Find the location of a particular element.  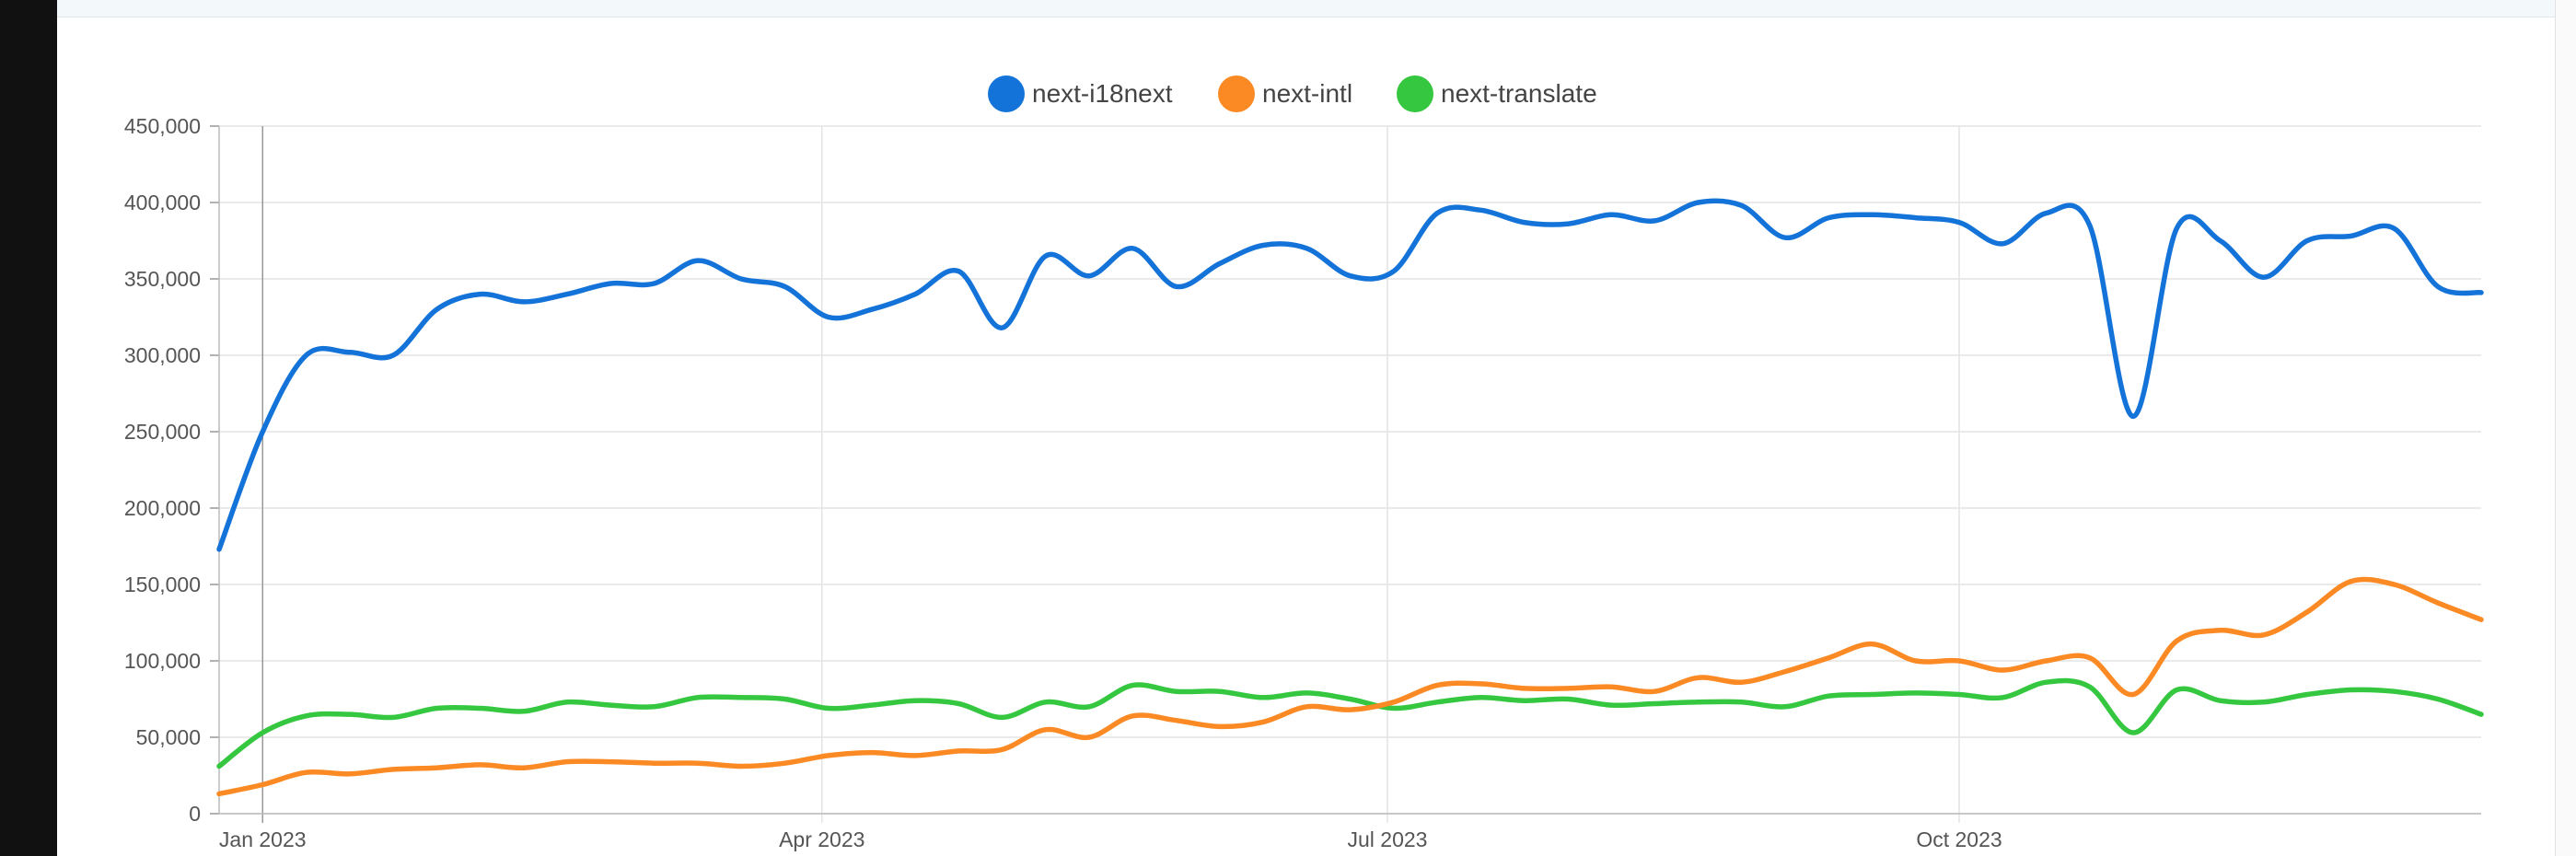

left-sidebar-edge is located at coordinates (28, 428).